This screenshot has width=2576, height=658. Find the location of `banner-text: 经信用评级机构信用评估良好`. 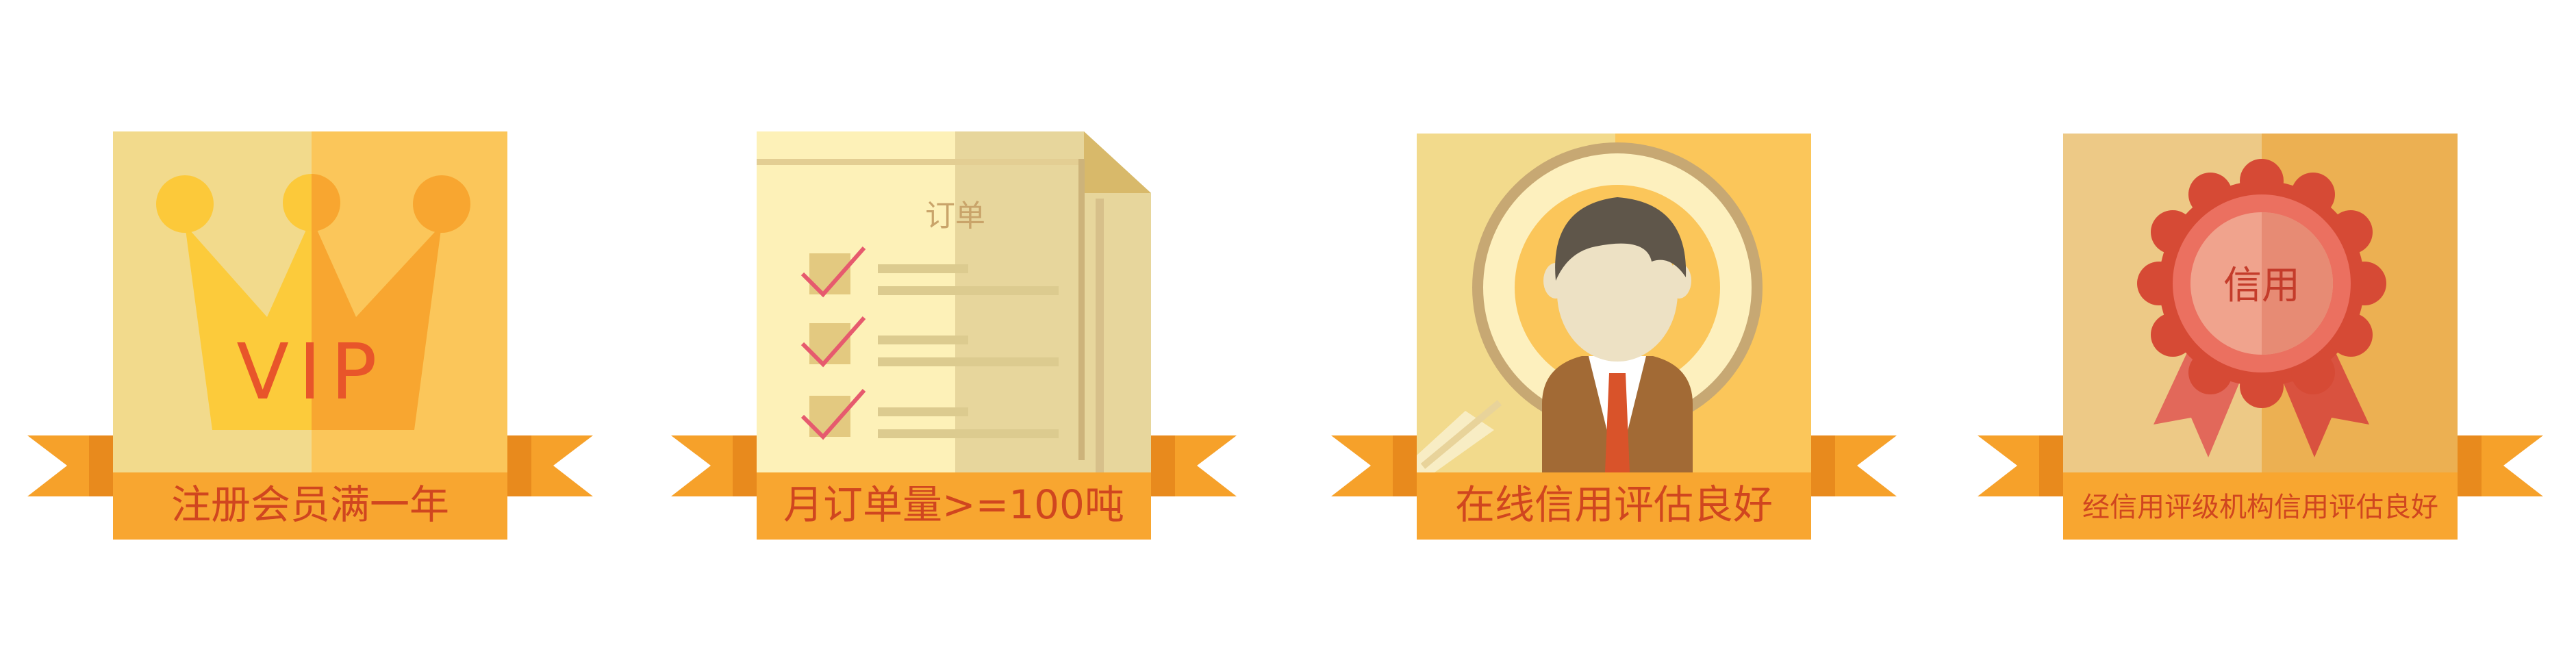

banner-text: 经信用评级机构信用评估良好 is located at coordinates (2260, 508).